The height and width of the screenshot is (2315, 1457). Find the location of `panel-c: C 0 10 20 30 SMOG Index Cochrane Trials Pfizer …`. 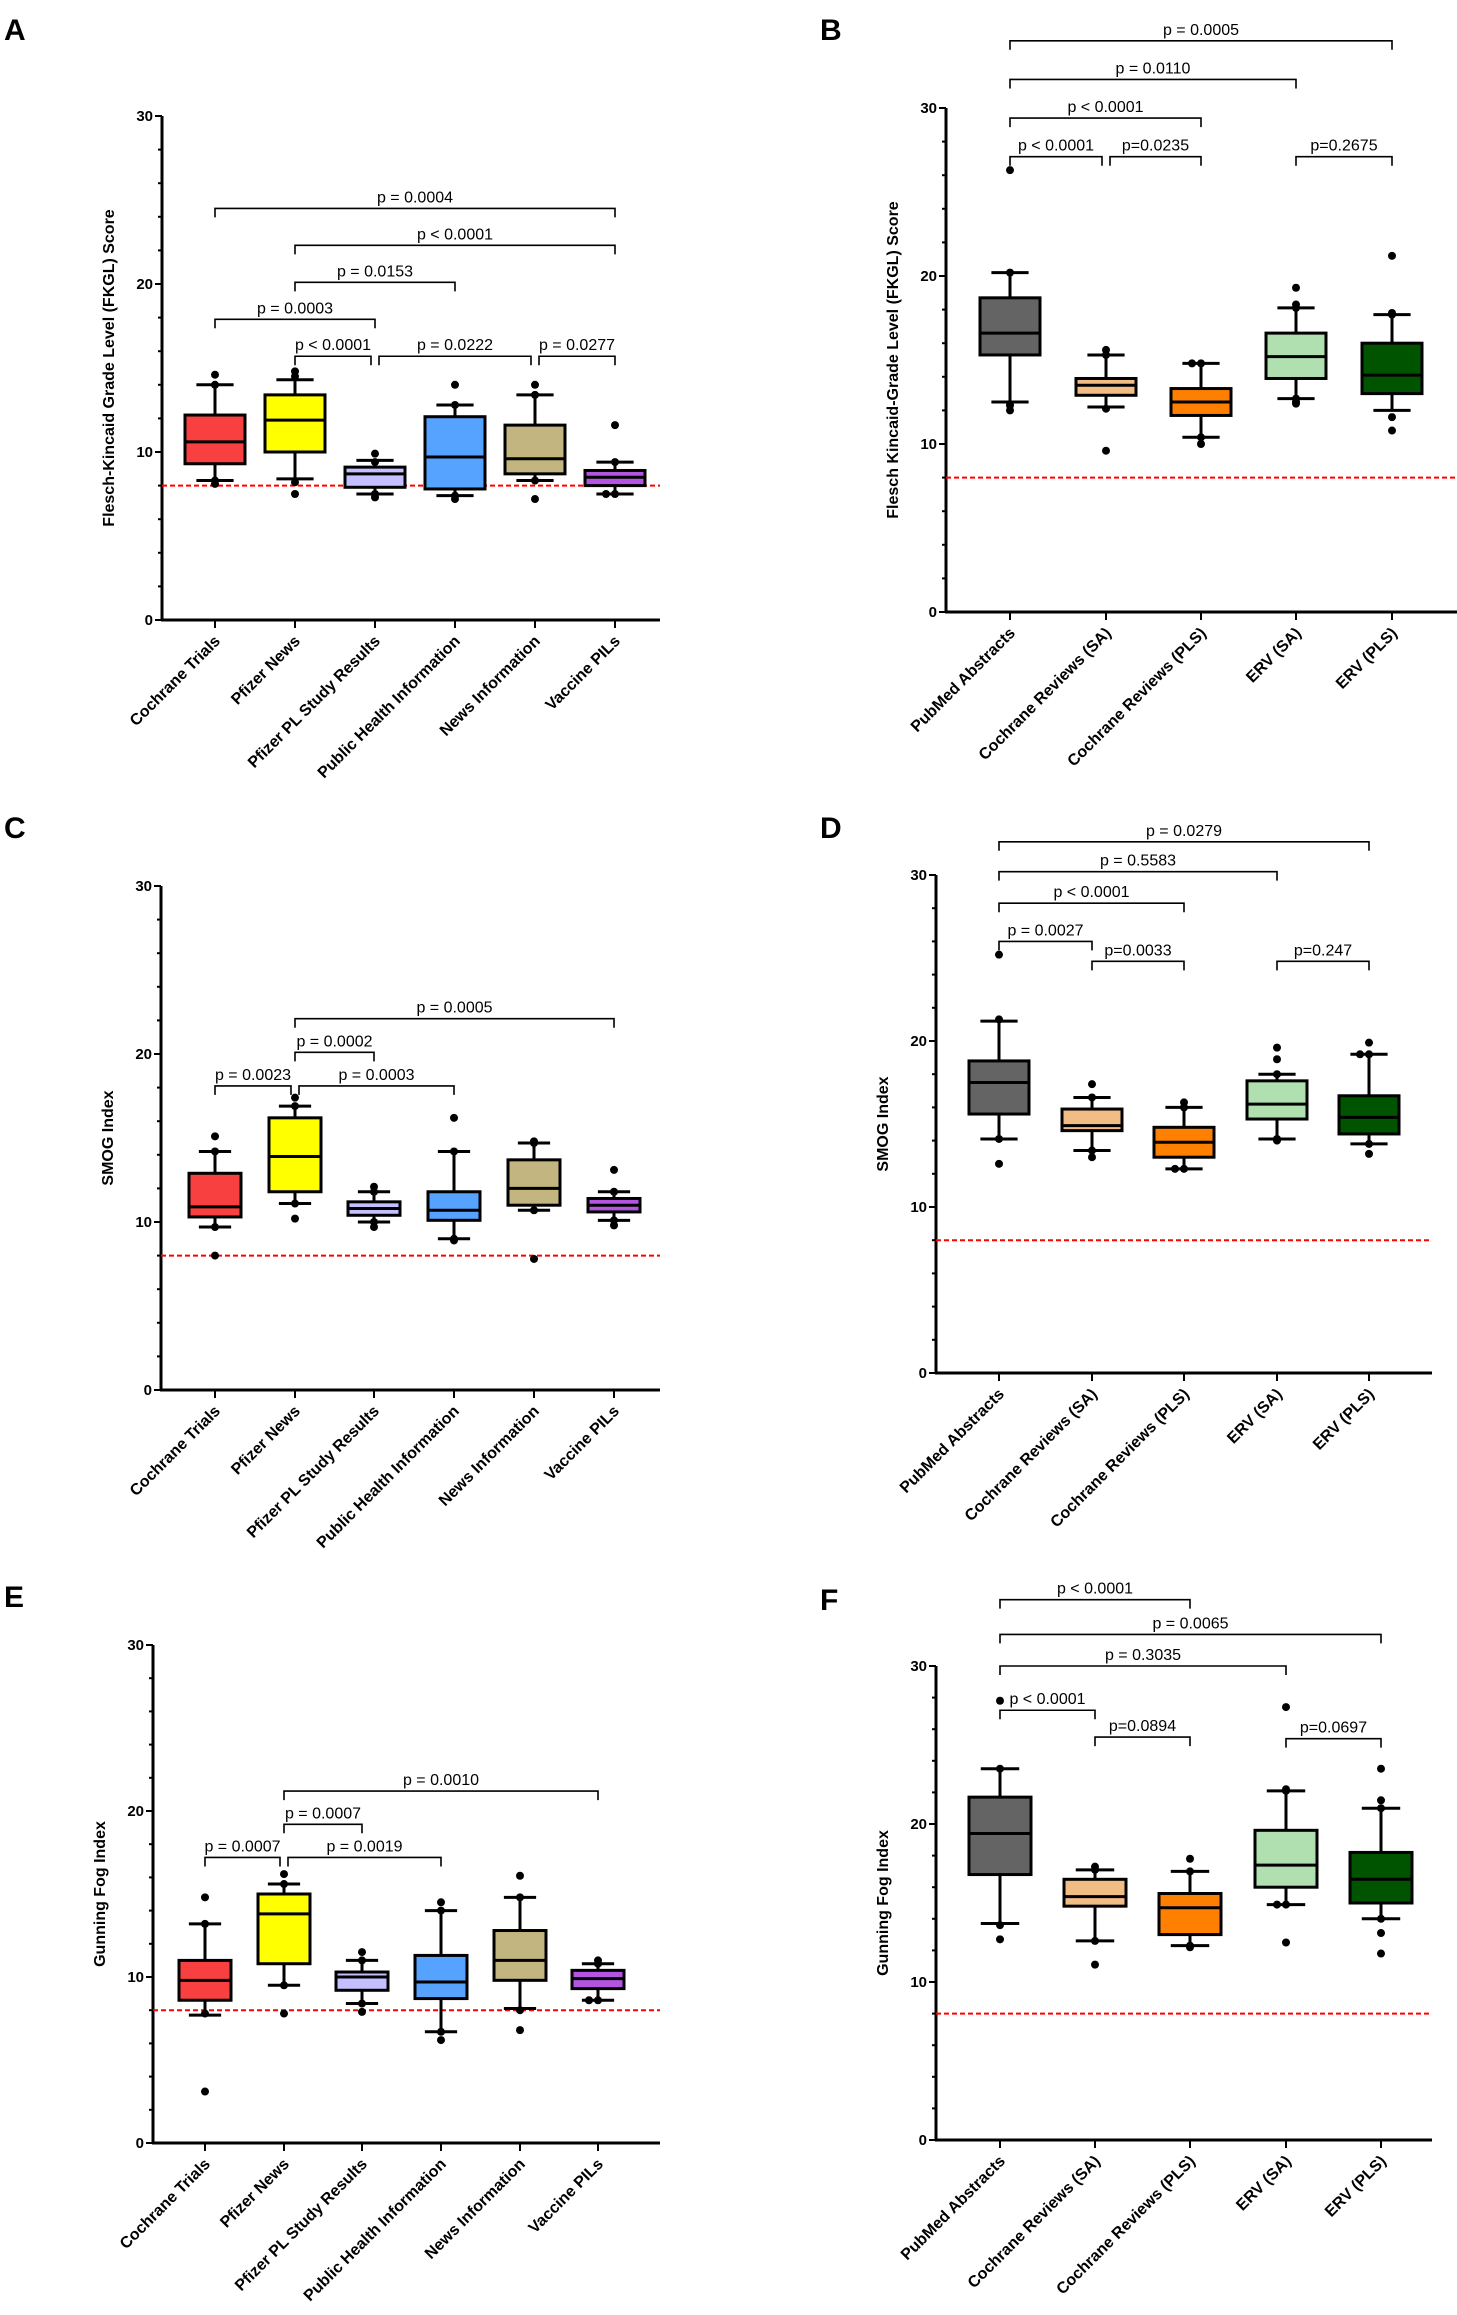

panel-c: C 0 10 20 30 SMOG Index Cochrane Trials Pfizer … is located at coordinates (332, 1182).